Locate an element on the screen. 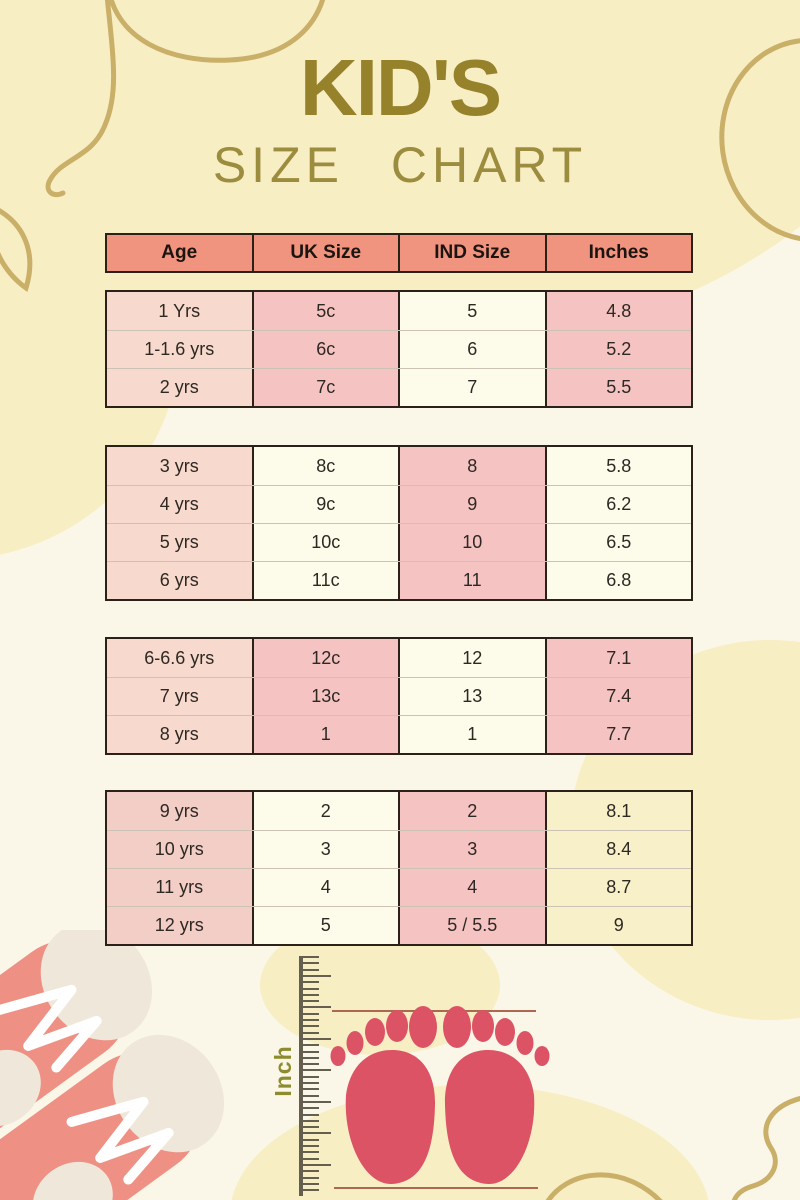 The image size is (800, 1200). table-row: 10 yrs 3 3 8.4 is located at coordinates (399, 849).